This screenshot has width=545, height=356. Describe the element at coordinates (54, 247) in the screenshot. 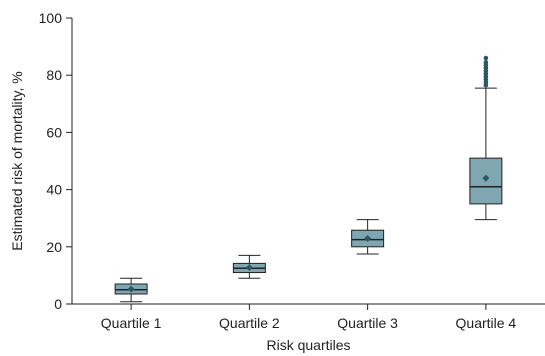

I see `y-tick-label: 20` at that location.